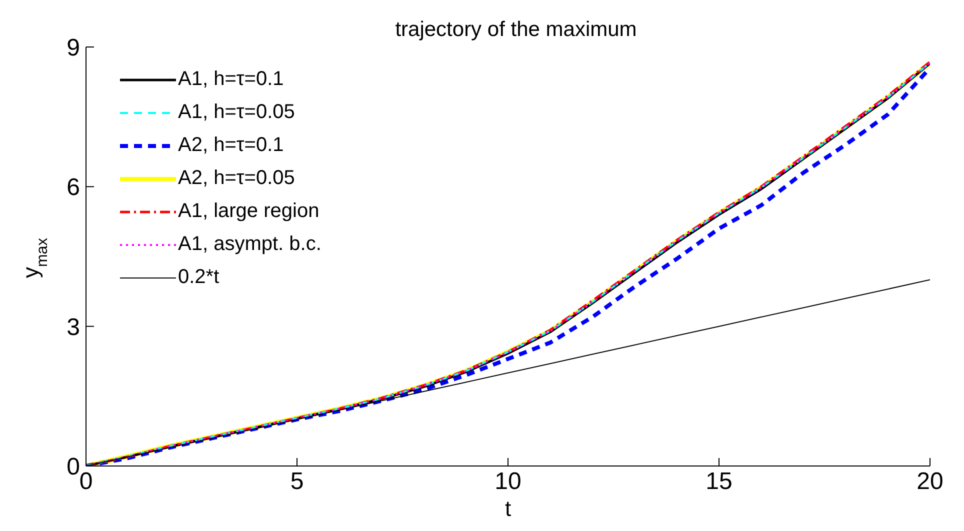 This screenshot has width=964, height=531. I want to click on x-tick-label: 10, so click(508, 482).